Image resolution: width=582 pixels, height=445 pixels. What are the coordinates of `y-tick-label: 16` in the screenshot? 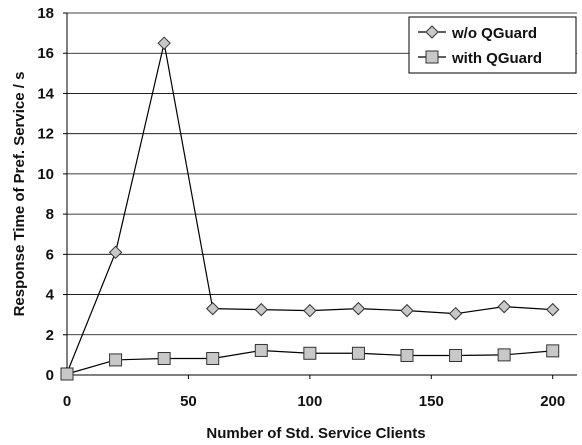 It's located at (45, 53).